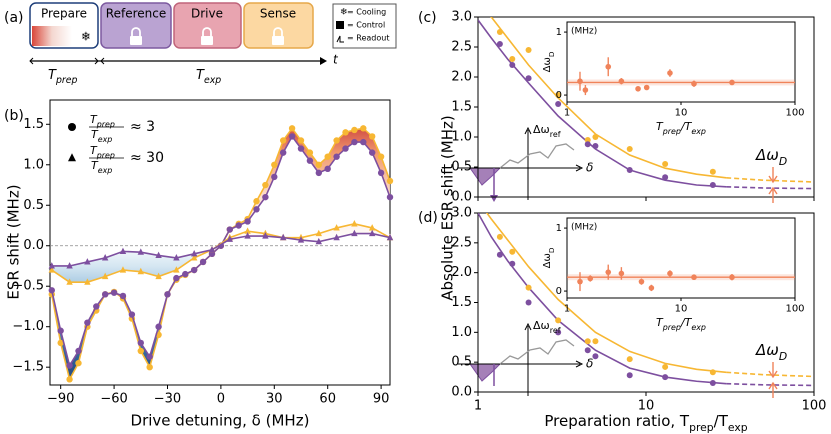  Describe the element at coordinates (559, 228) in the screenshot. I see `y-tick-label: 1` at that location.